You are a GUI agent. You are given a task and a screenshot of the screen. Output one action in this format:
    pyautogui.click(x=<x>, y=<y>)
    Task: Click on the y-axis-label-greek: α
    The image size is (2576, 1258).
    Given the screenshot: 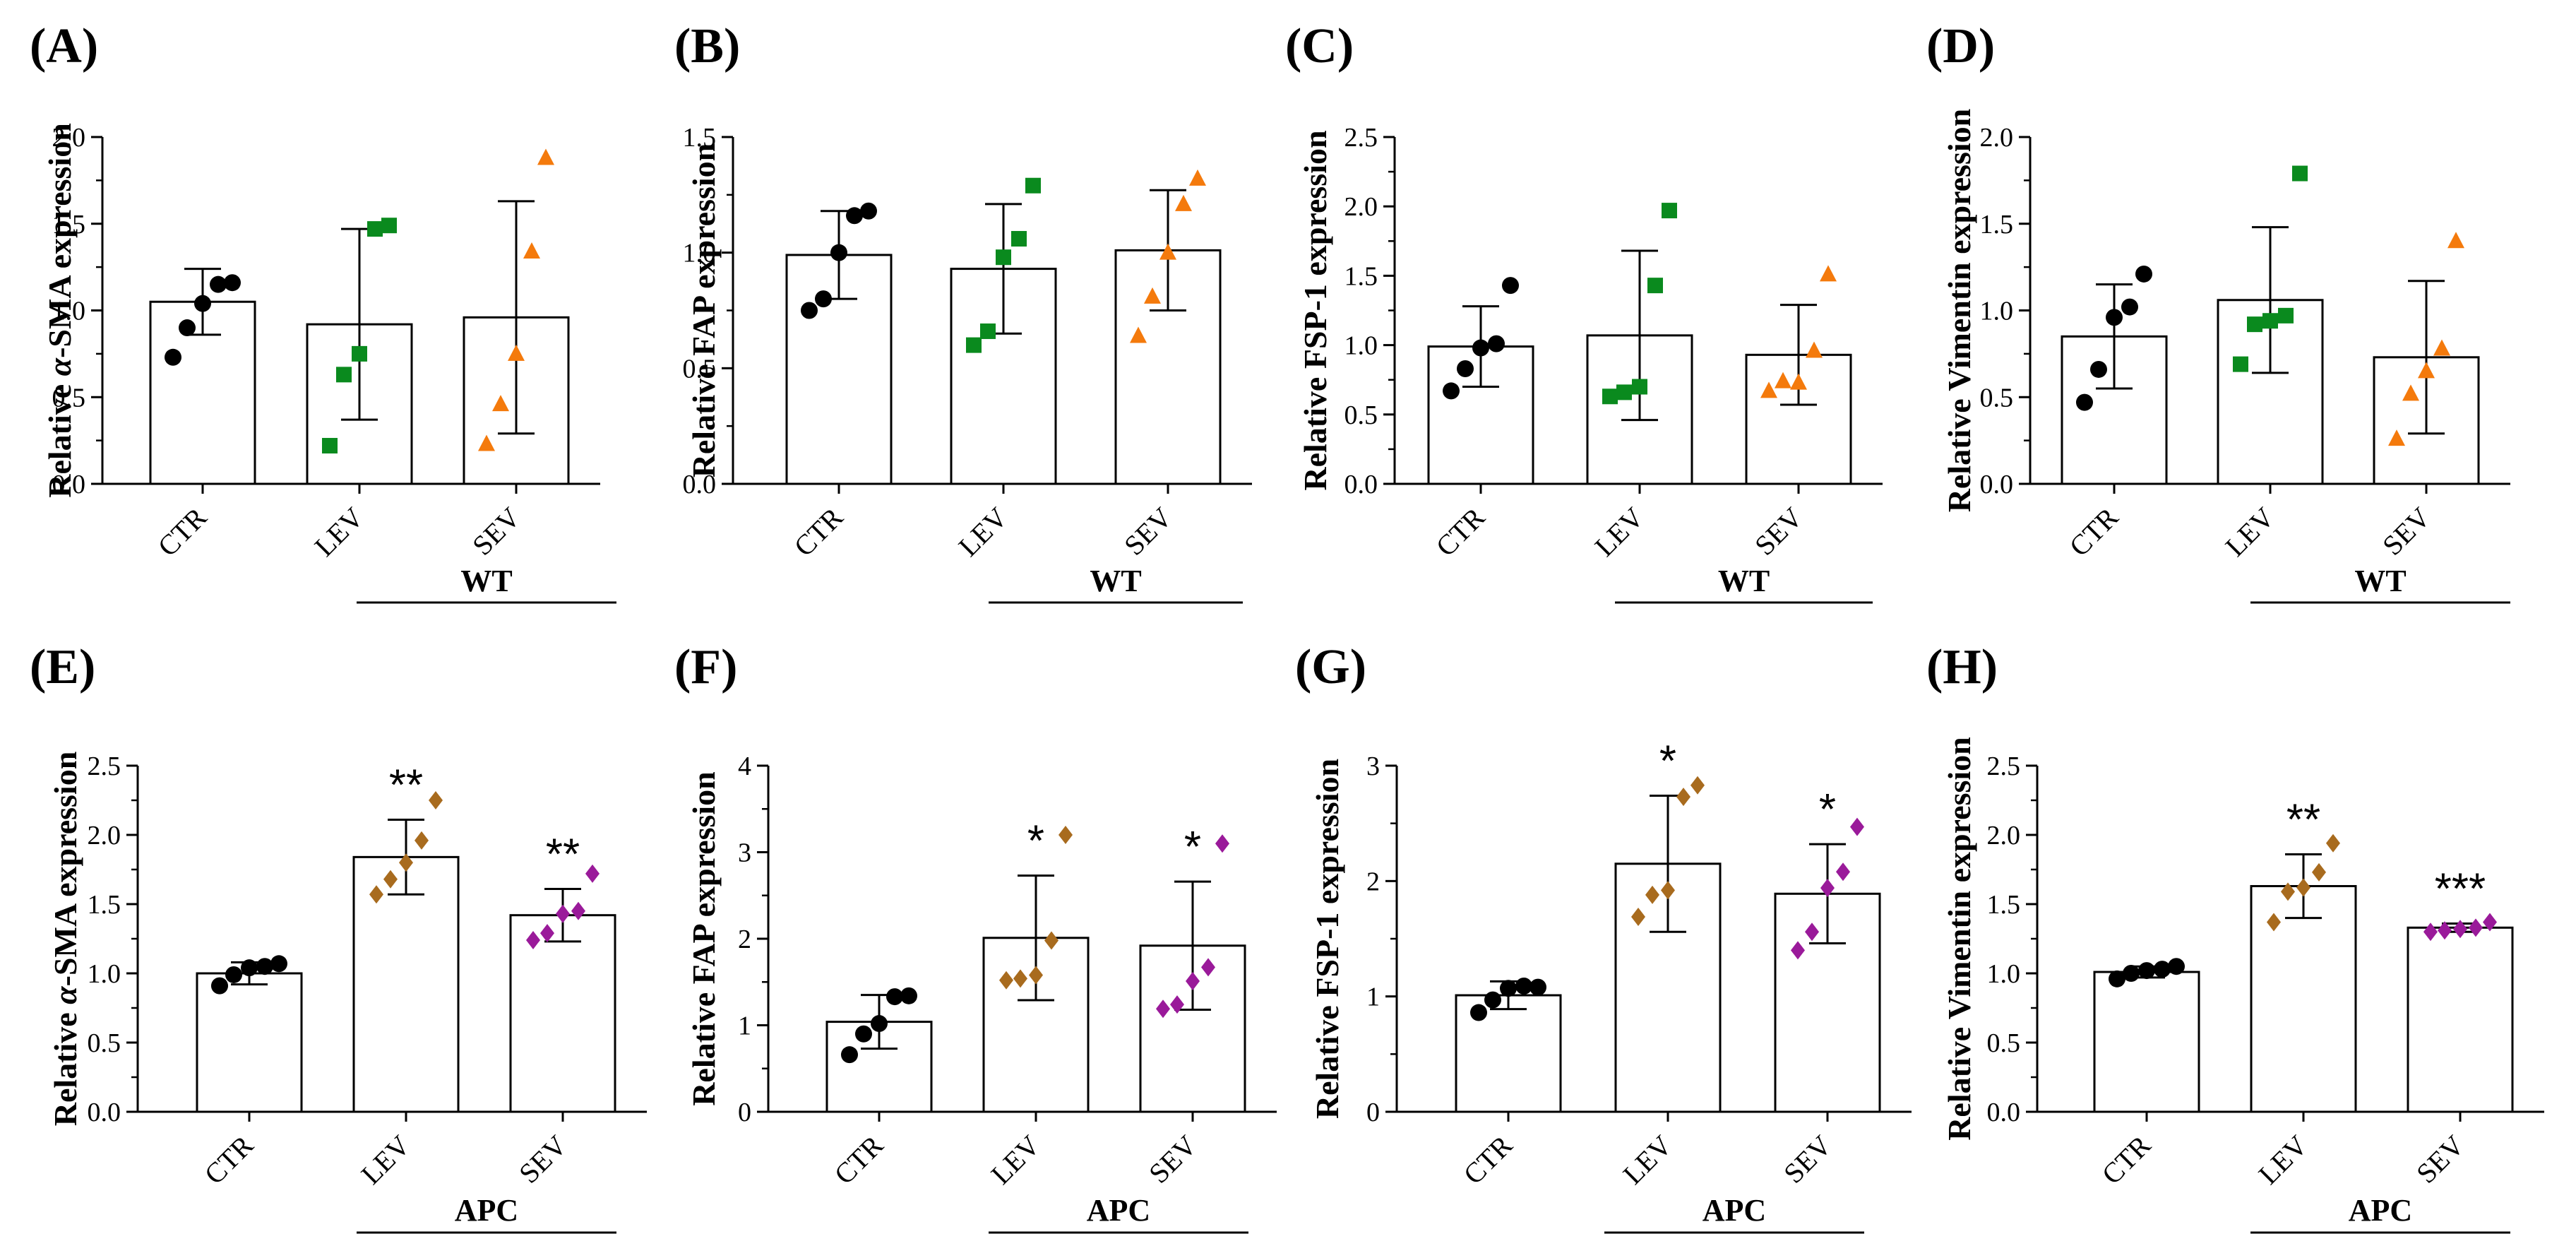 What is the action you would take?
    pyautogui.click(x=65, y=994)
    